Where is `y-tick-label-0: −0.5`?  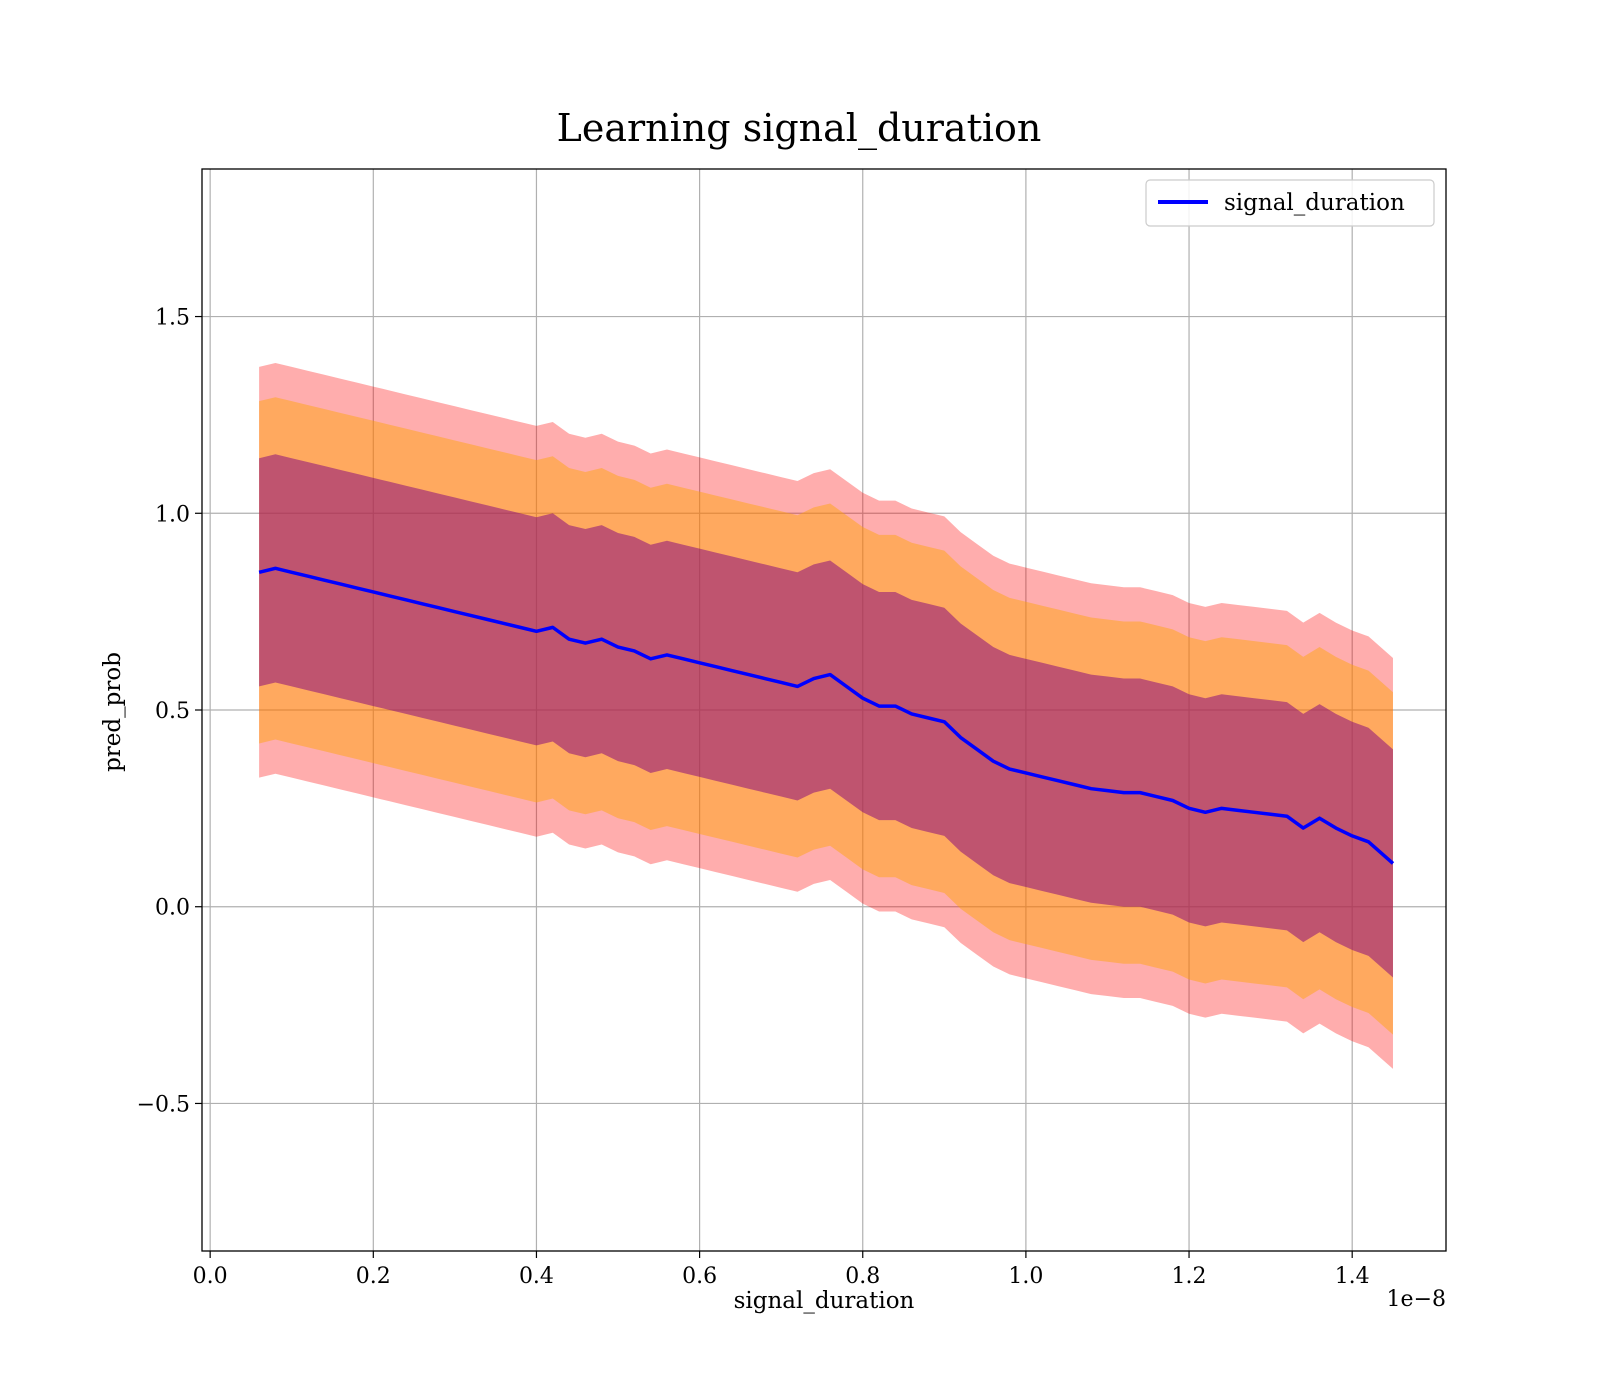 y-tick-label-0: −0.5 is located at coordinates (163, 1104).